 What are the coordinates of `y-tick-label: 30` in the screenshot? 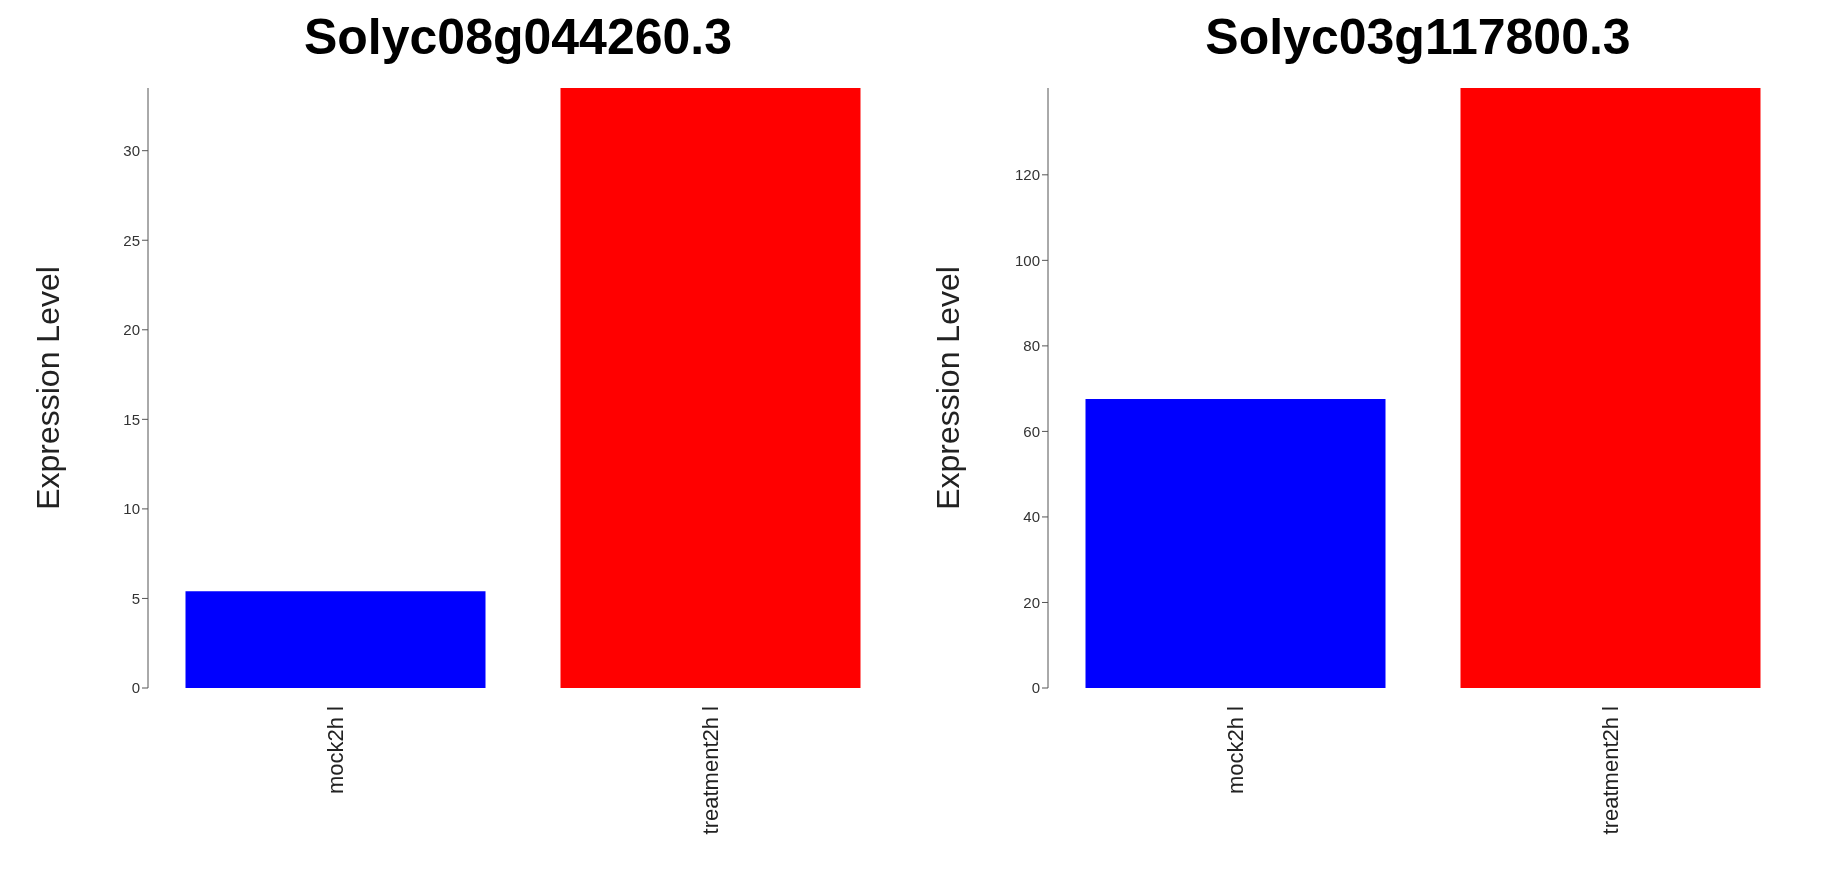 It's located at (131, 151).